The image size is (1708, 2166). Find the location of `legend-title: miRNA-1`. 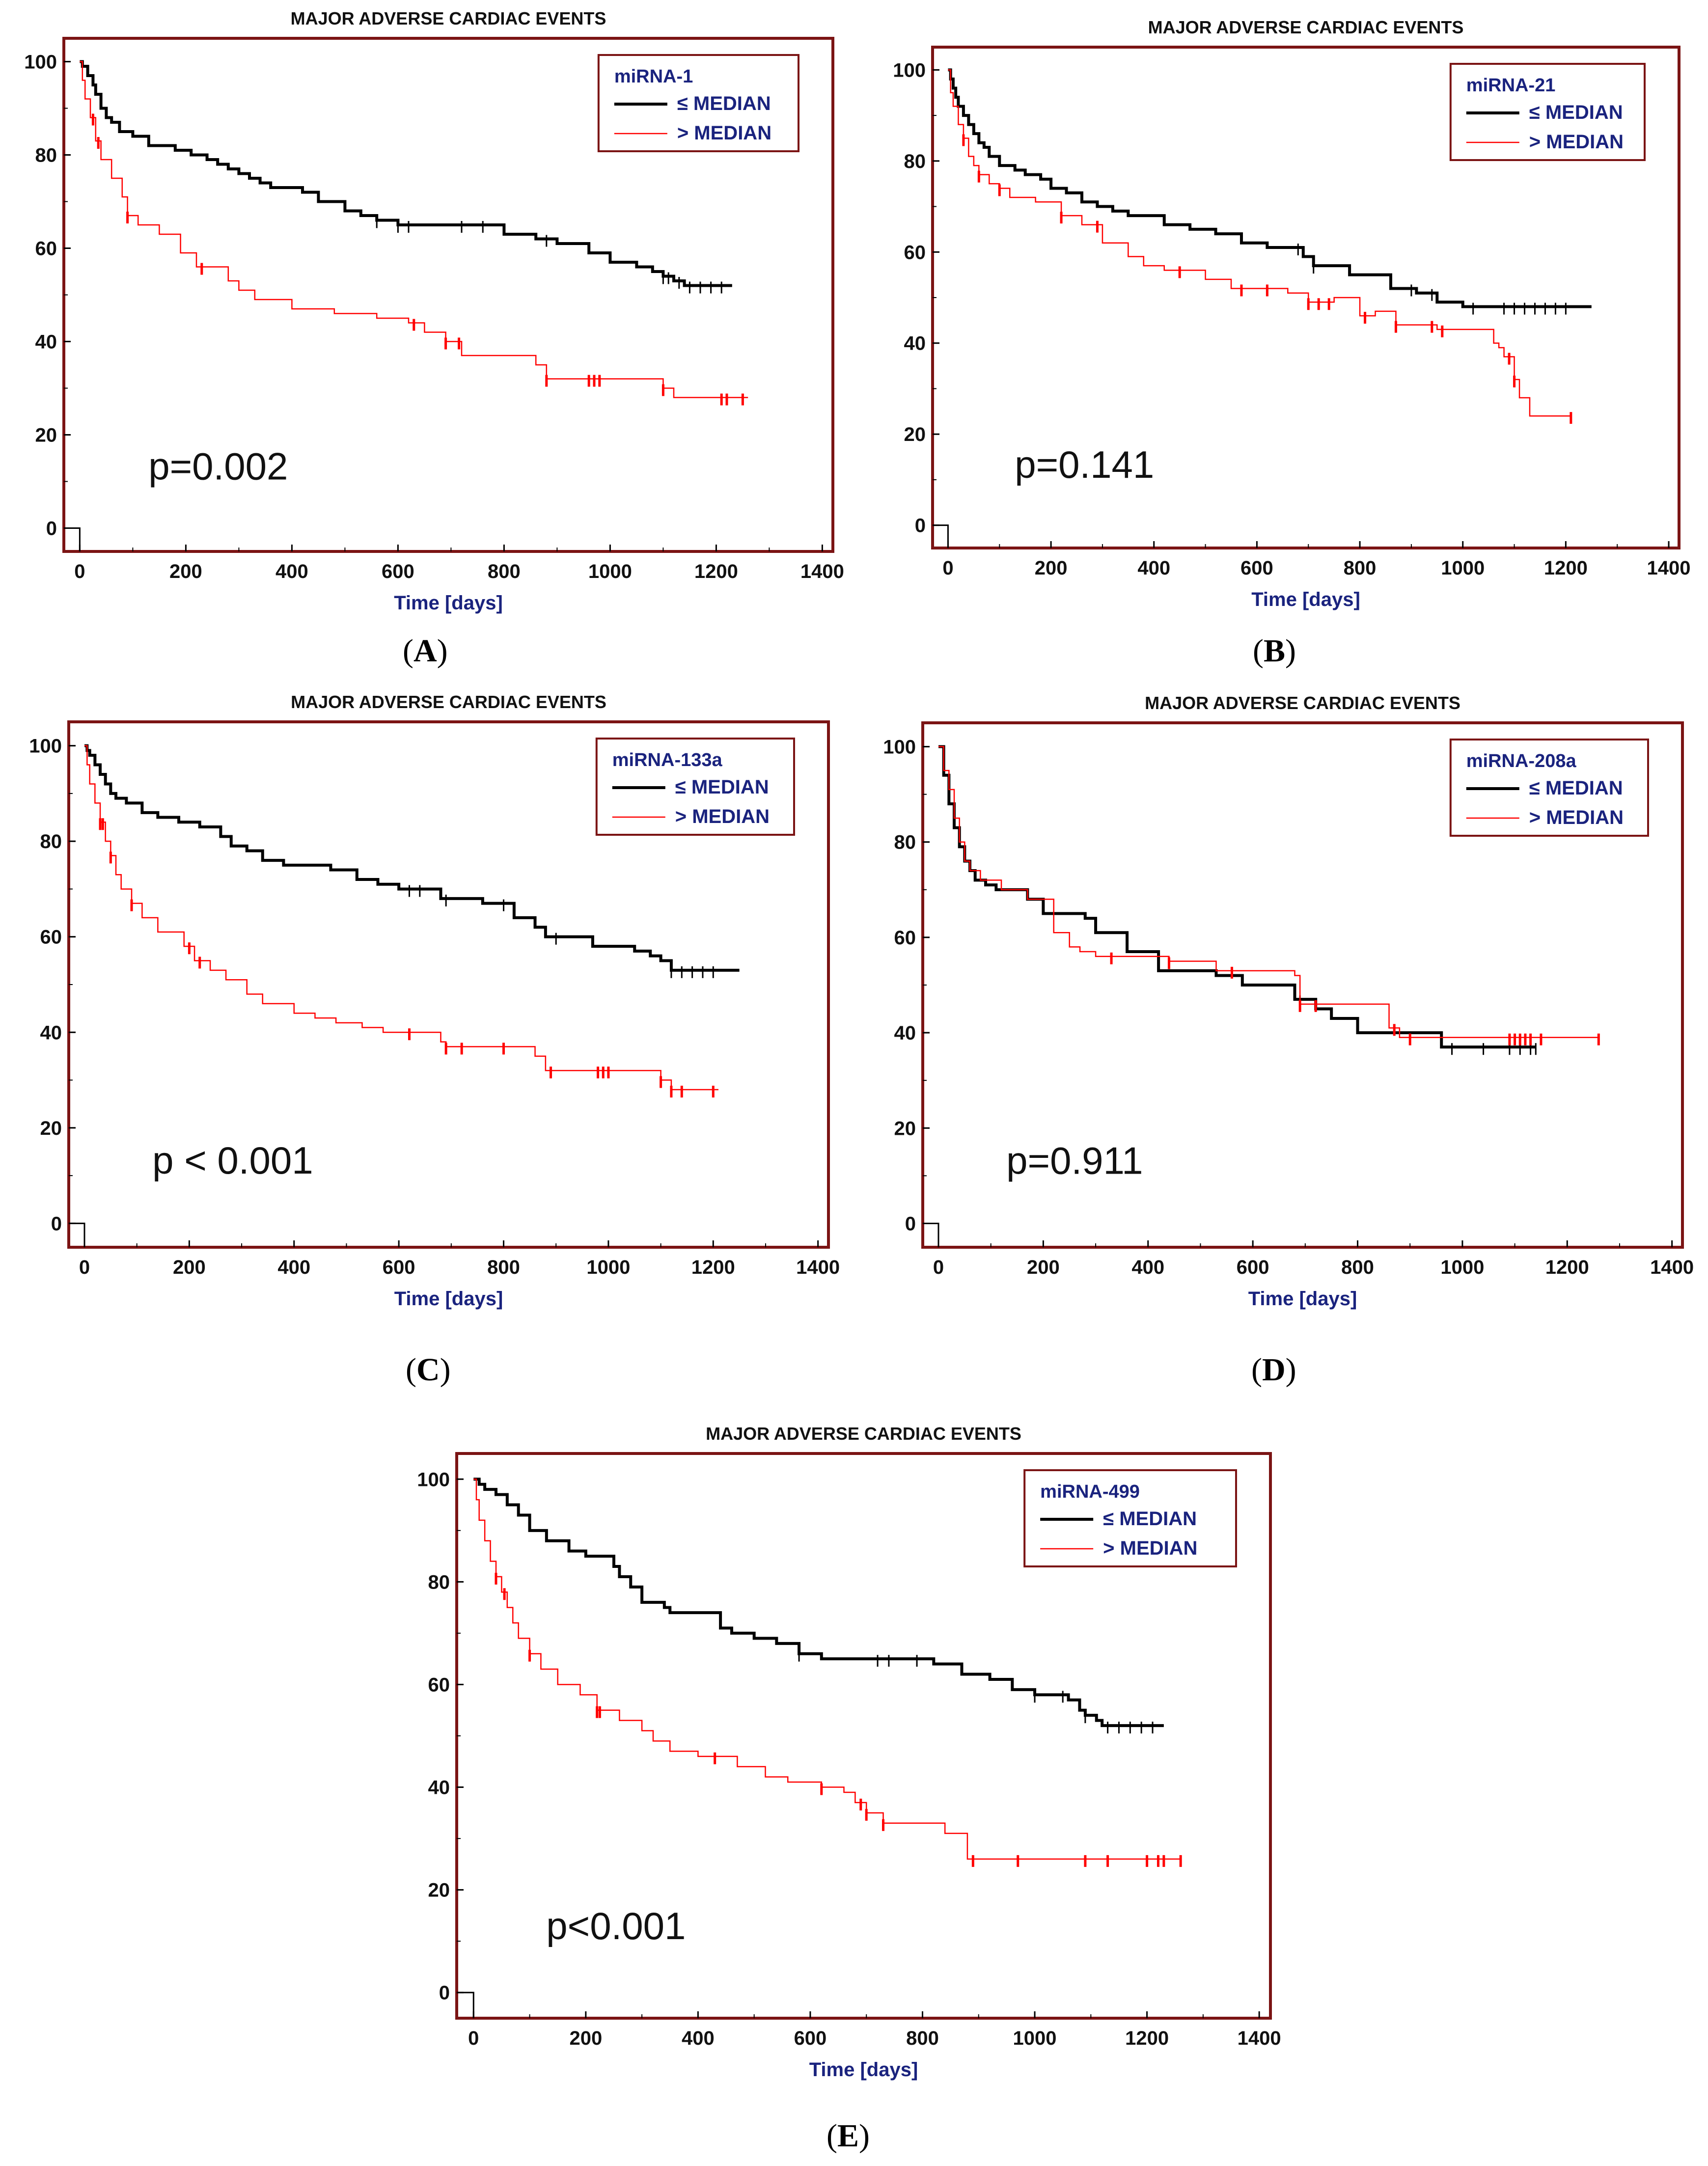

legend-title: miRNA-1 is located at coordinates (653, 76).